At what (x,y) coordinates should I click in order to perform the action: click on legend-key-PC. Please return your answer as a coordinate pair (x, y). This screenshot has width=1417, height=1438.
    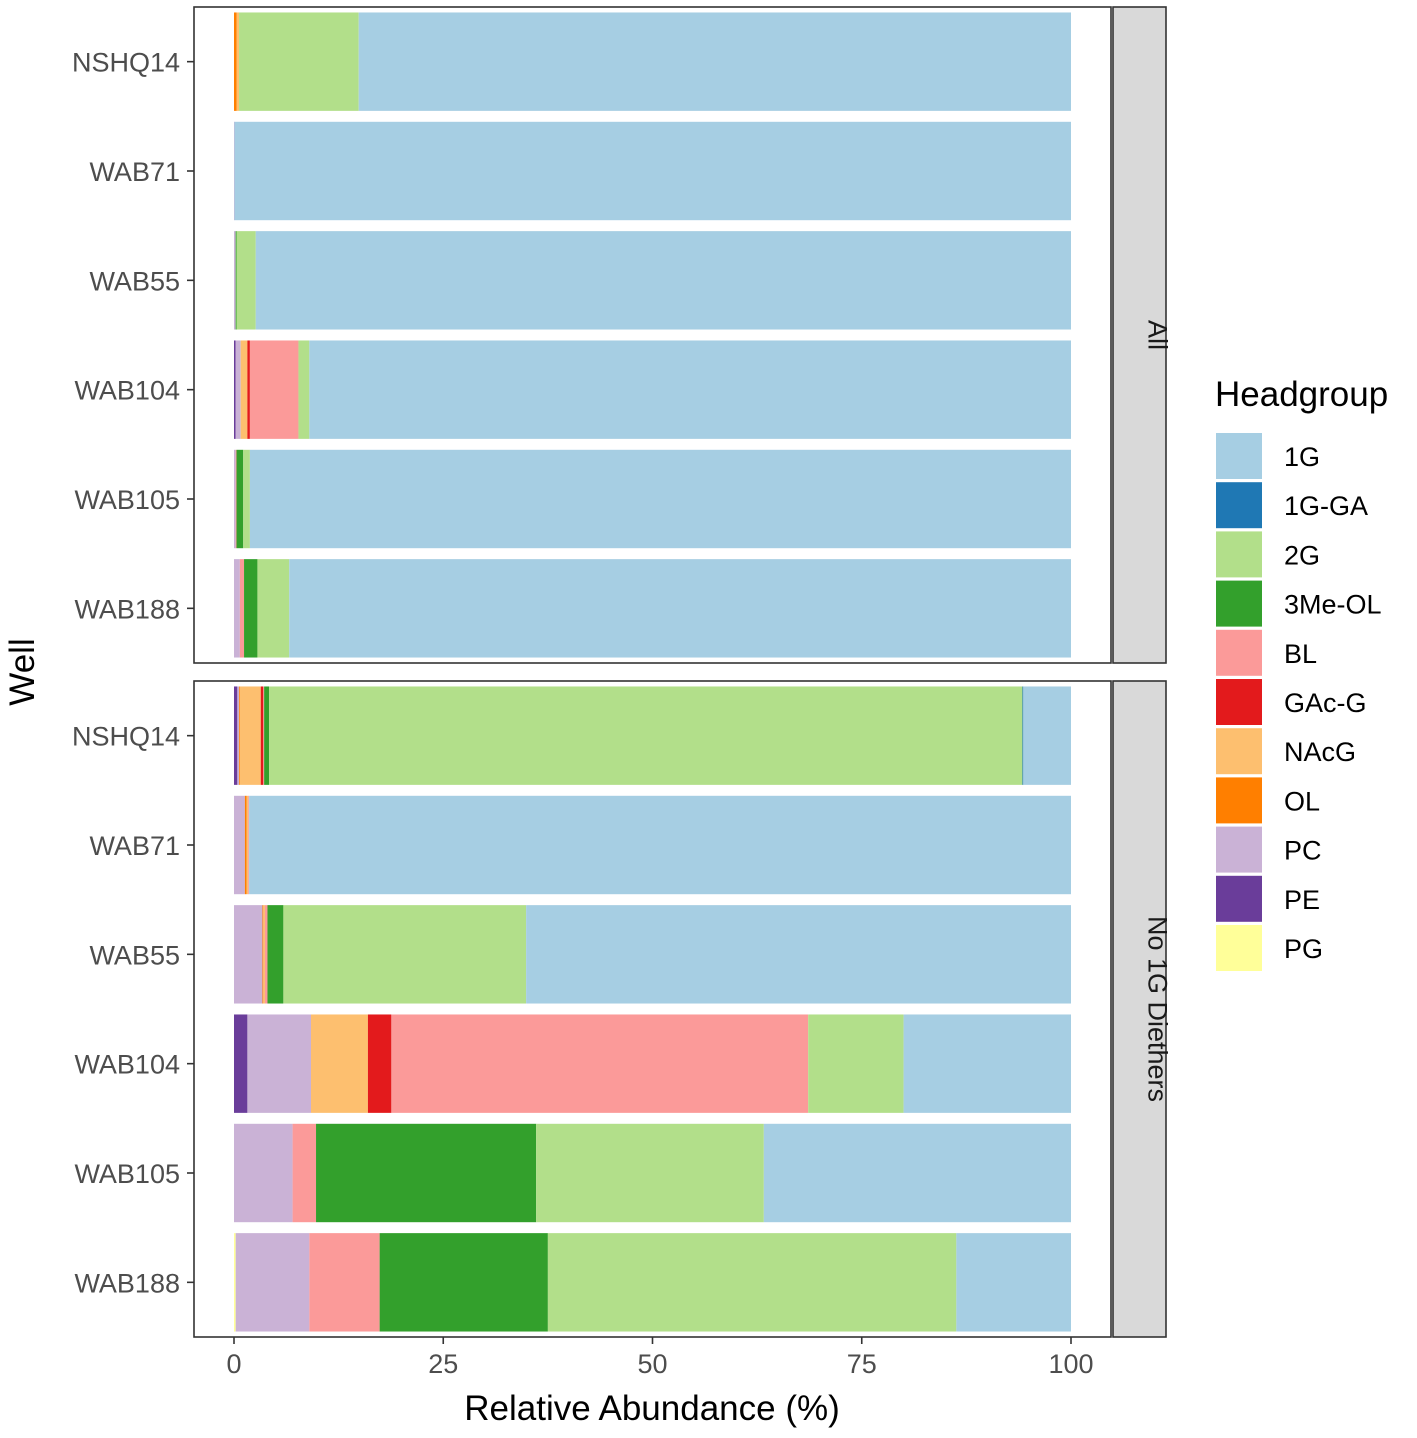
    Looking at the image, I should click on (1239, 849).